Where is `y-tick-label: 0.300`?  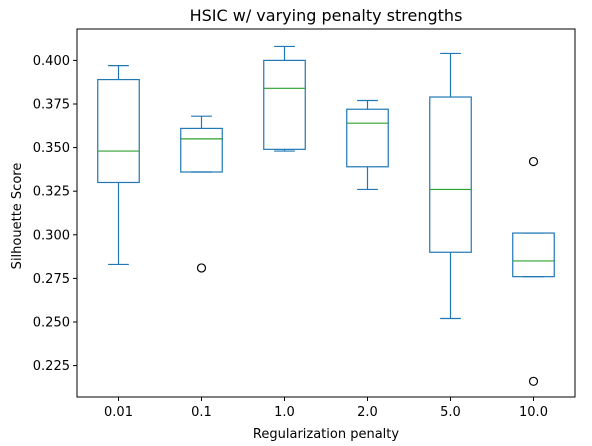
y-tick-label: 0.300 is located at coordinates (51, 235).